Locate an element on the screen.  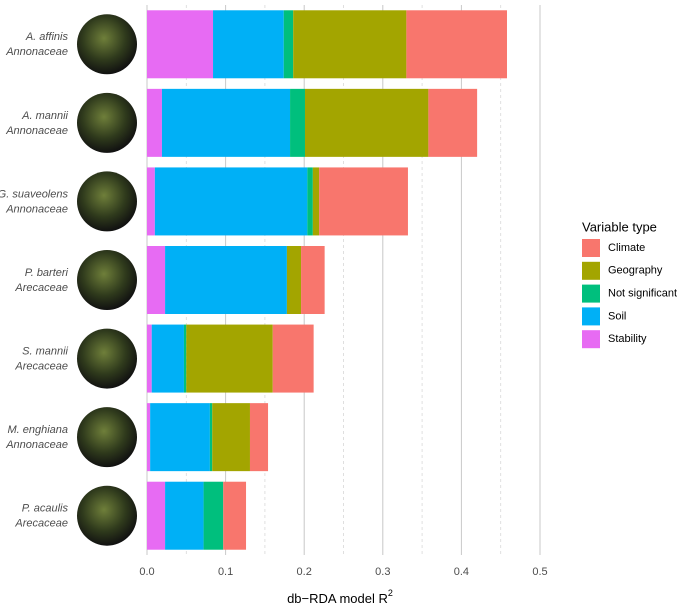
species-label: M. enghiana is located at coordinates (37, 430).